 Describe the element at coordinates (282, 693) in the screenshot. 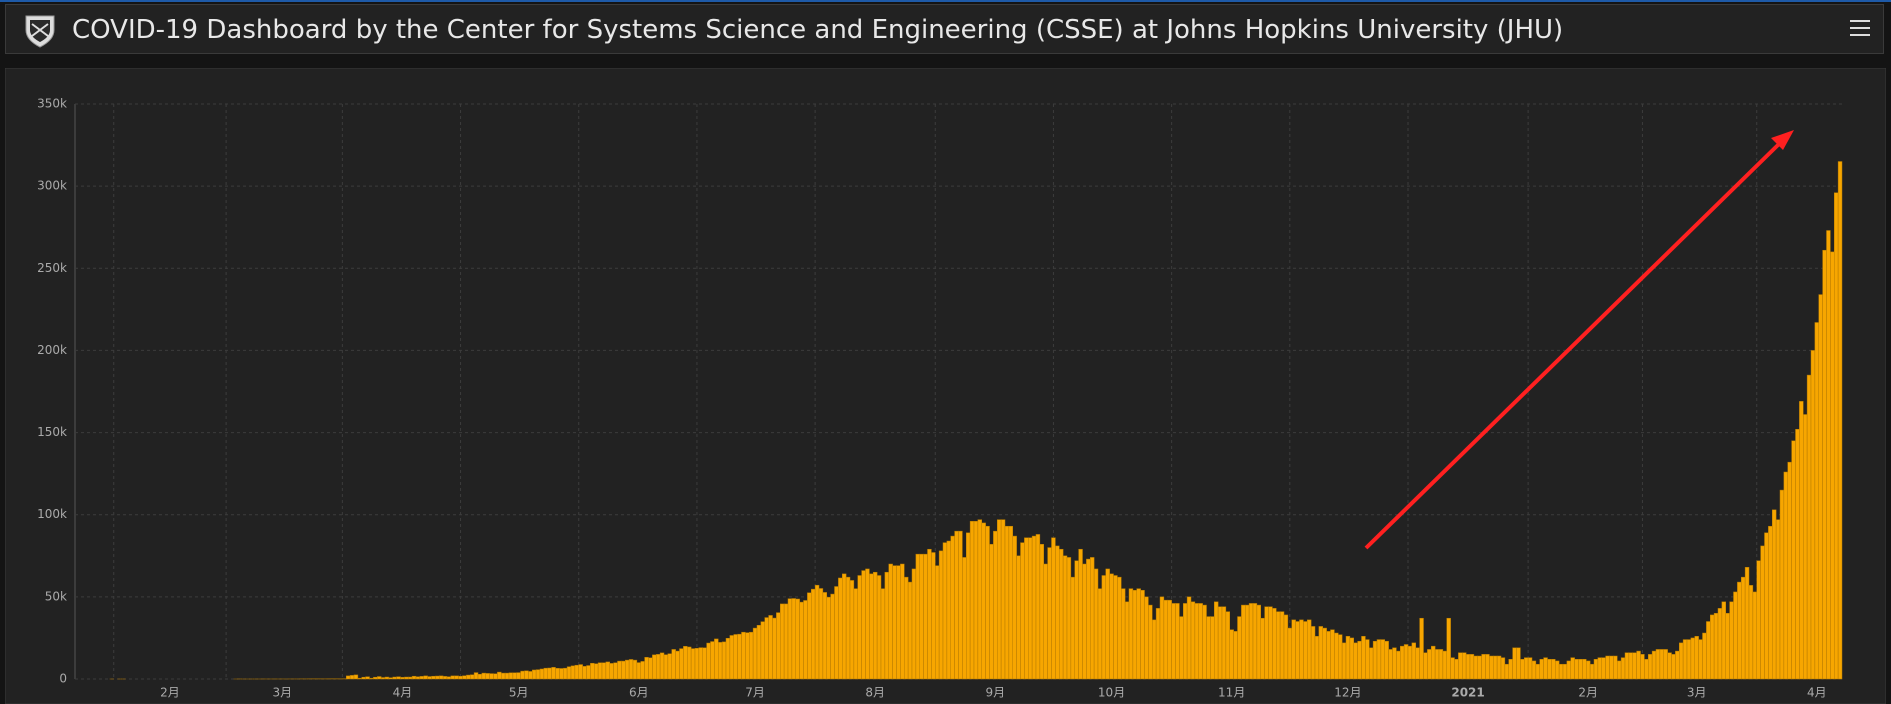

I see `x-tick-label: 3月` at that location.